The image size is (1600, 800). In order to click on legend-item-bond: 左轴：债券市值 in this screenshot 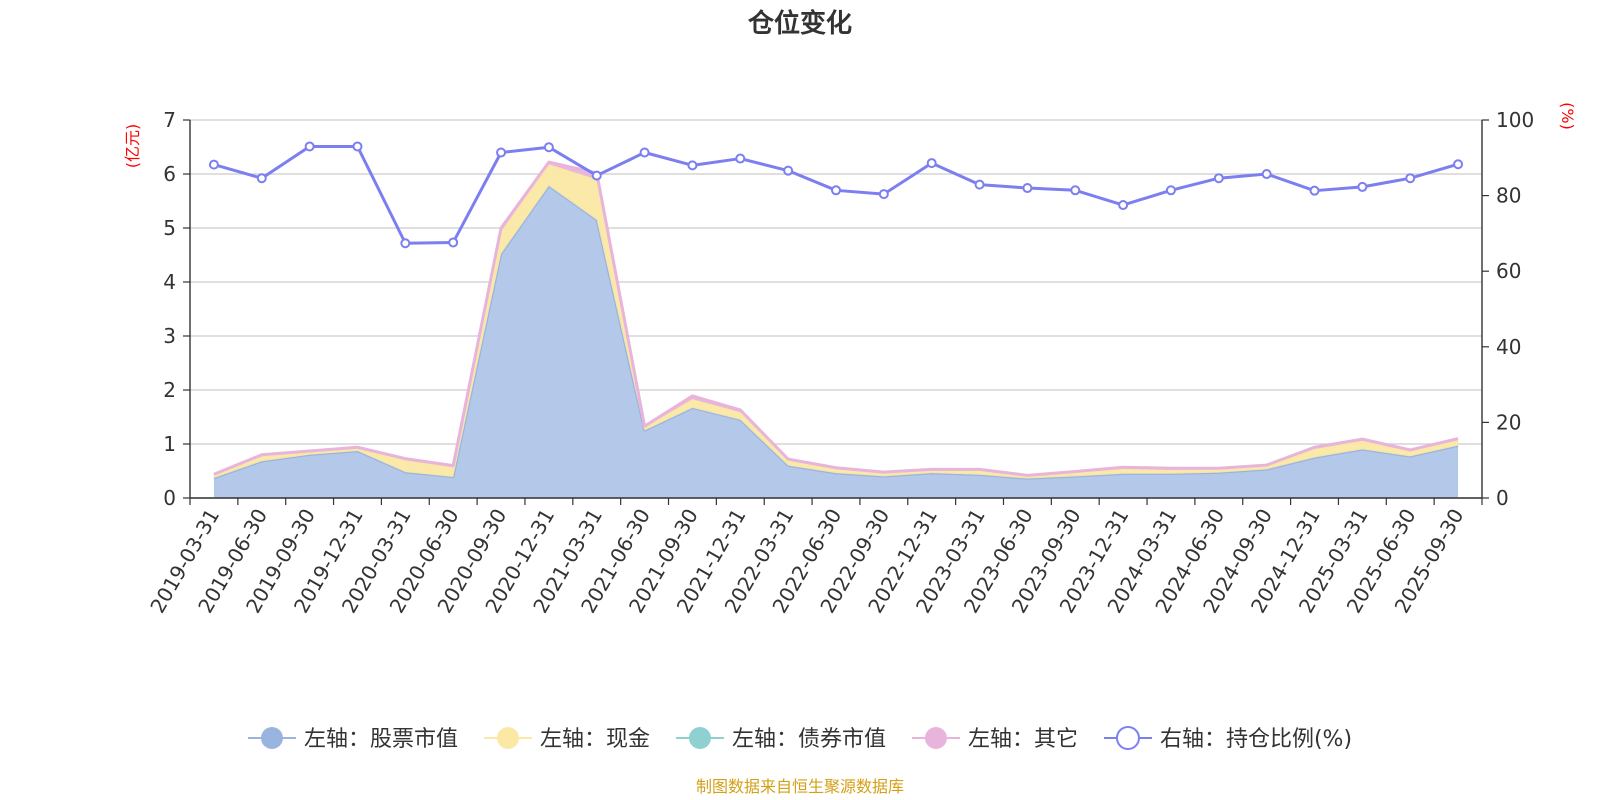, I will do `click(780, 739)`.